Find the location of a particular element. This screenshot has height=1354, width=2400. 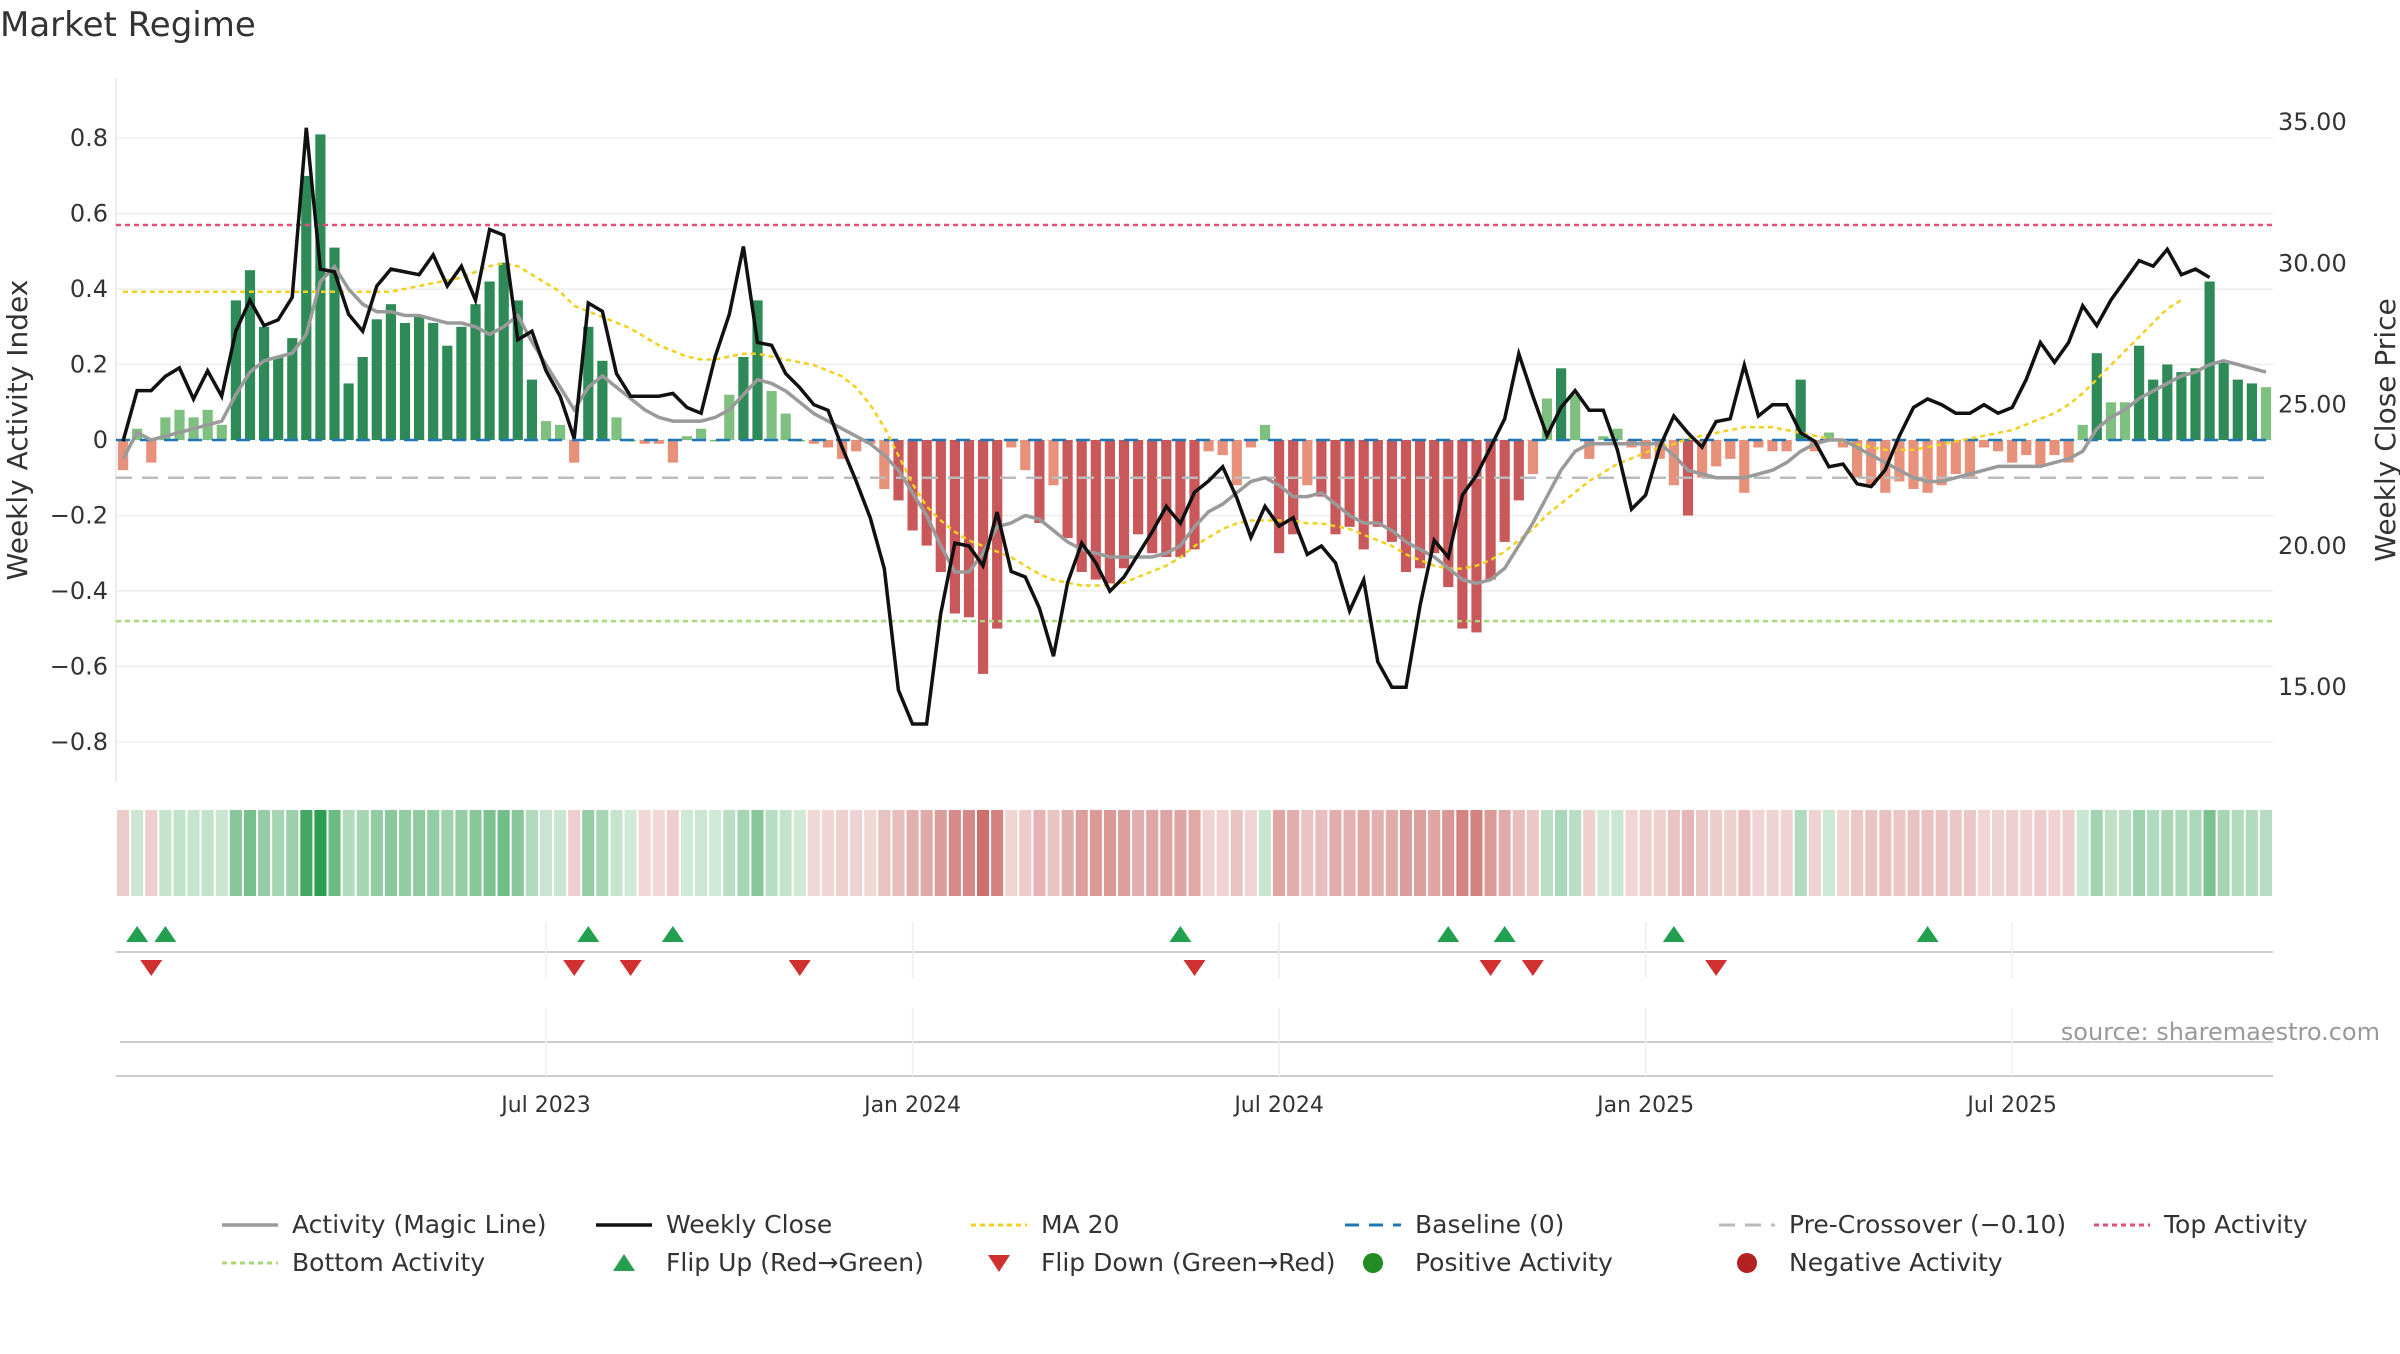

legend-item-baseline: Baseline (0) is located at coordinates (1454, 1224).